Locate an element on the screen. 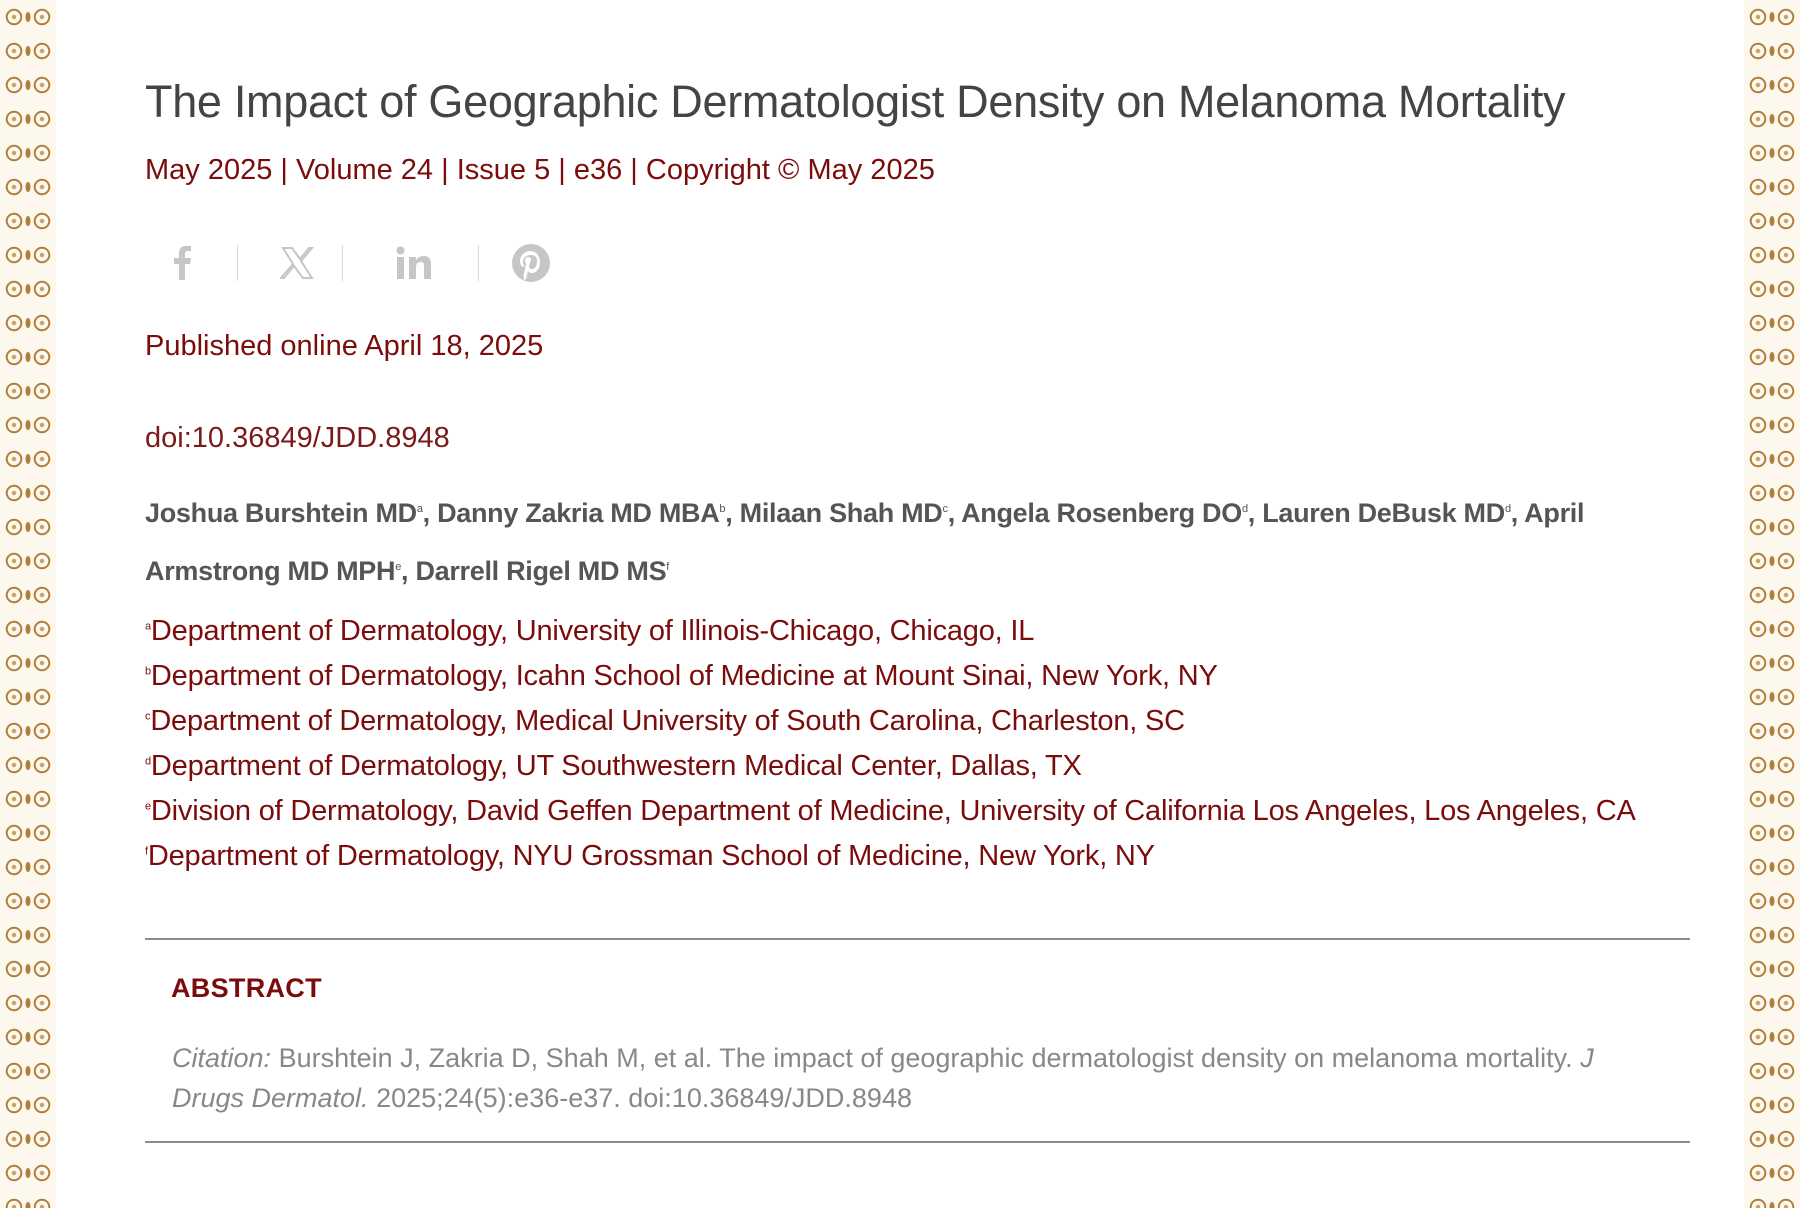 The width and height of the screenshot is (1800, 1208). author: Lauren DeBusk MDd is located at coordinates (1386, 513).